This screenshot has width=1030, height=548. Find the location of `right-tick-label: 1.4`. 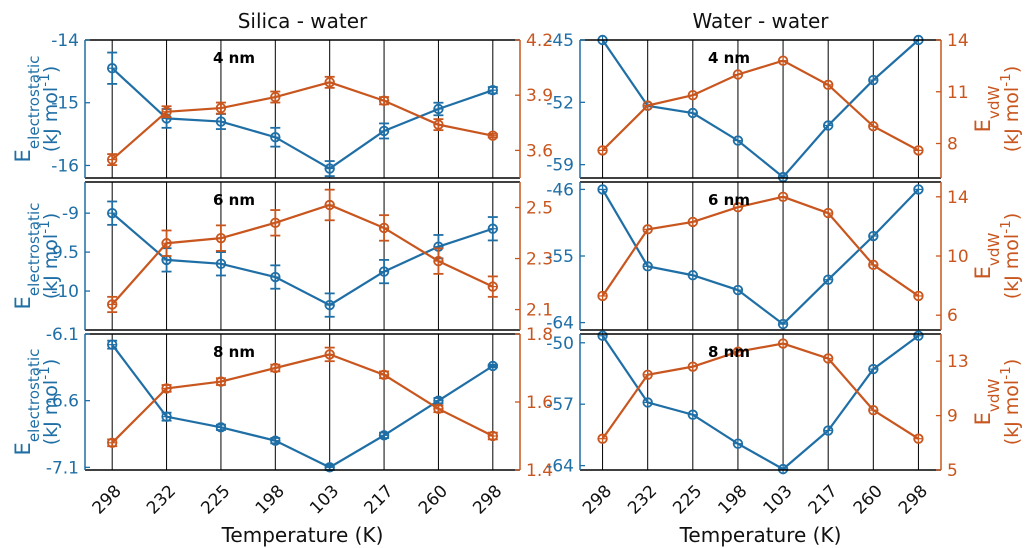

right-tick-label: 1.4 is located at coordinates (539, 471).